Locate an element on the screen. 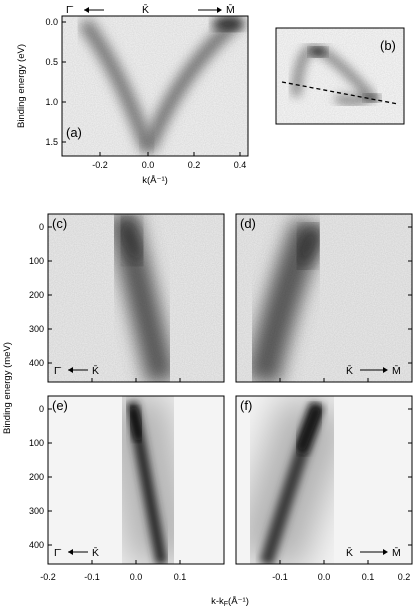 Image resolution: width=416 pixels, height=612 pixels. bottom-x-tick-label-left: -0.1 is located at coordinates (92, 577).